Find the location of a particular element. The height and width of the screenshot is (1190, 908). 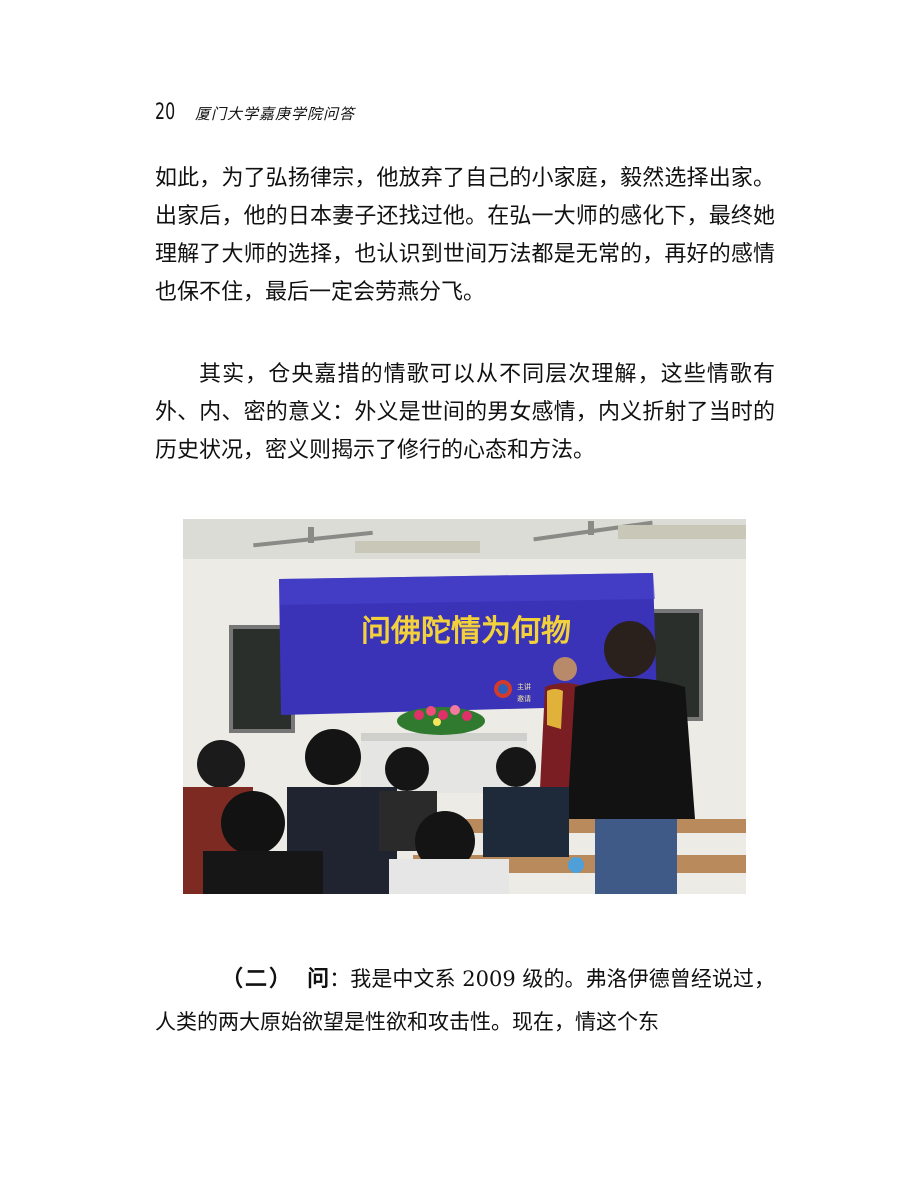

standing-student is located at coordinates (631, 757).